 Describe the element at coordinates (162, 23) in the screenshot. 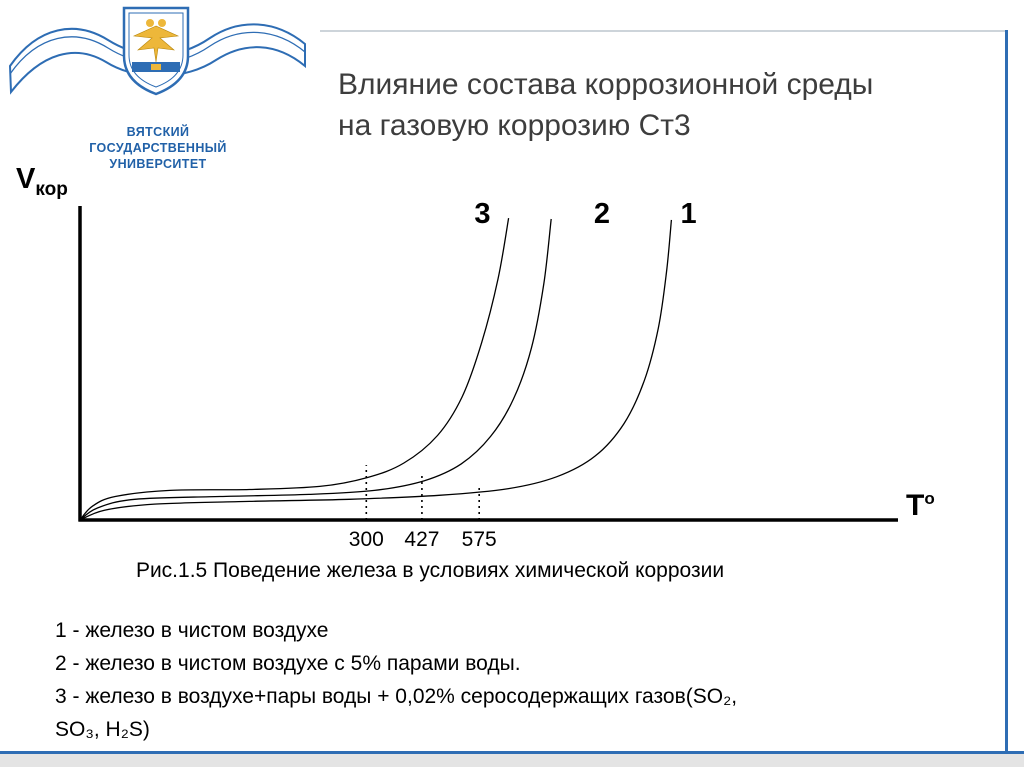

I see `eagle-head-right` at that location.